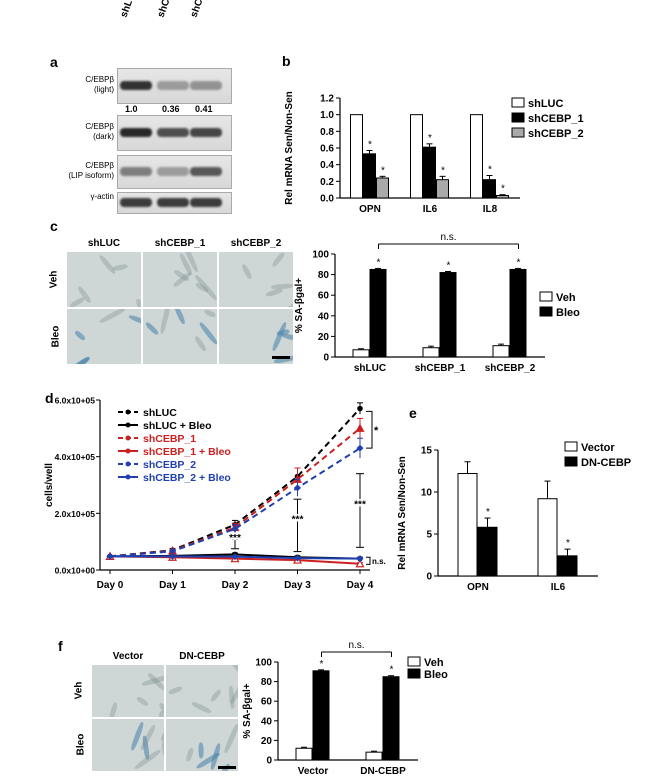  What do you see at coordinates (203, 9) in the screenshot?
I see `lane-label: shCEBP_2` at bounding box center [203, 9].